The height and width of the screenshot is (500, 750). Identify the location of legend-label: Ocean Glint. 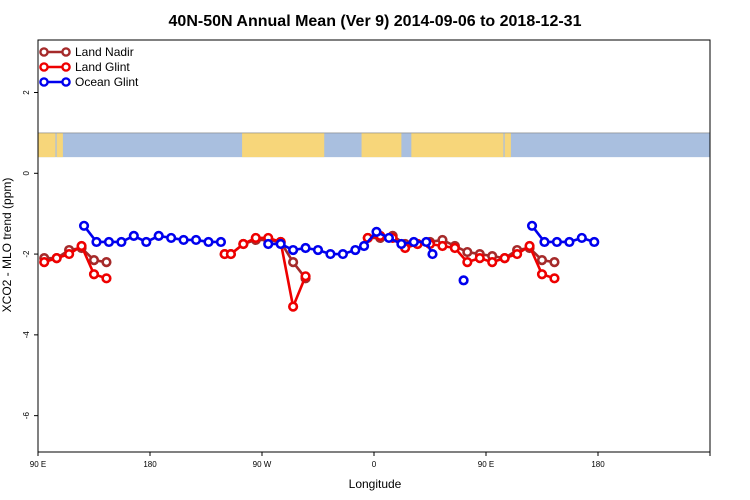
(107, 82).